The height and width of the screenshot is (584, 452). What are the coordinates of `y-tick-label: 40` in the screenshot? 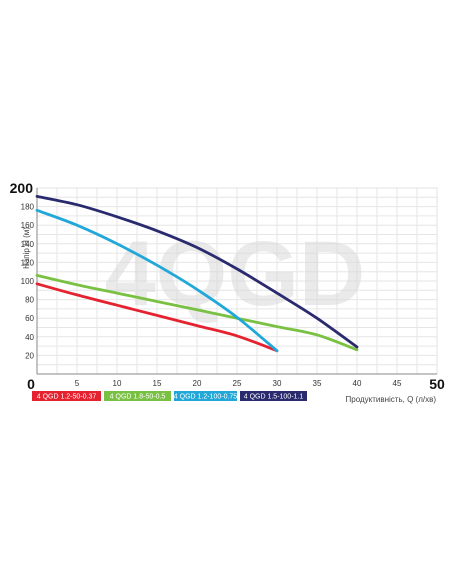 It's located at (29, 337).